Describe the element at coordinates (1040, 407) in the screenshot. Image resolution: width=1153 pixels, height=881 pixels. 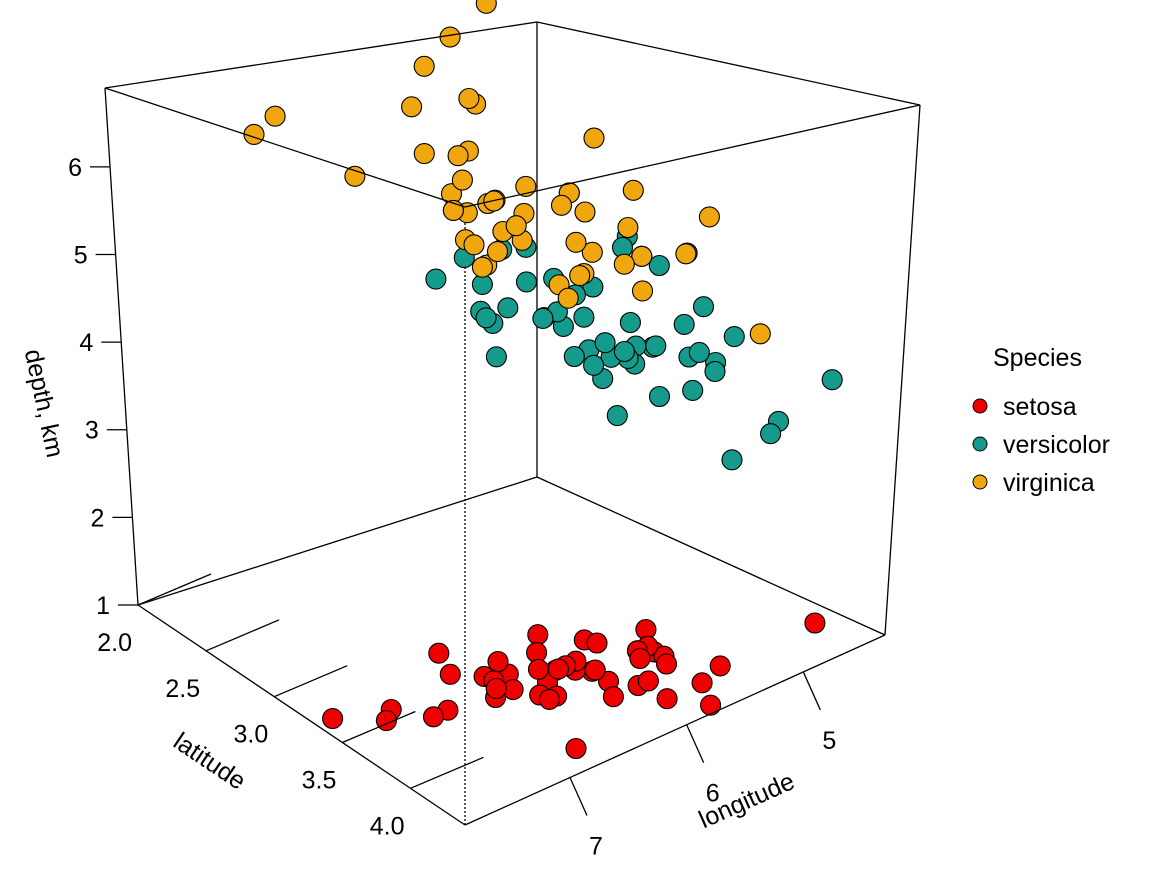
I see `legend-label-setosa: setosa` at that location.